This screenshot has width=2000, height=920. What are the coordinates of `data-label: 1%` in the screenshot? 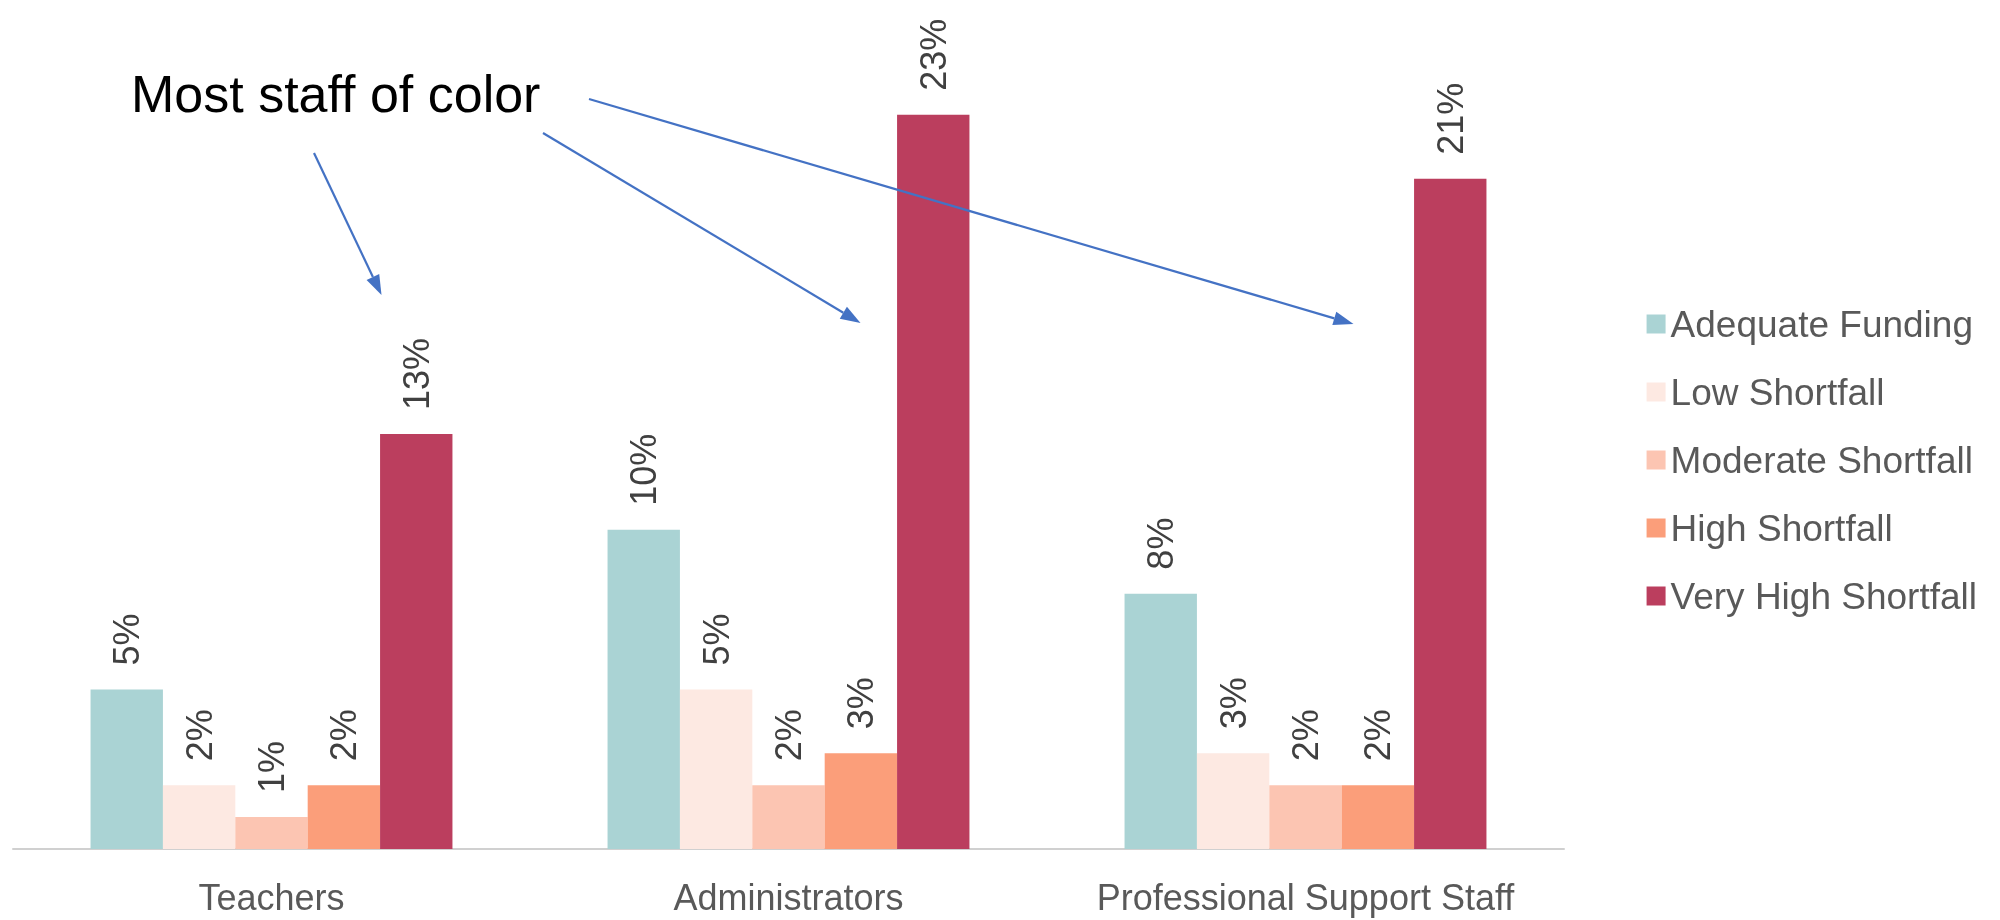 It's located at (271, 767).